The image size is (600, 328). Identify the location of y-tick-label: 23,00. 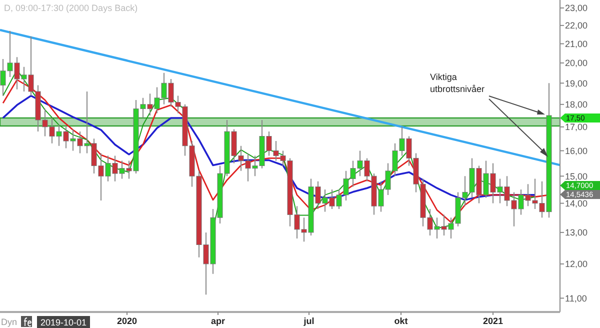
(576, 8).